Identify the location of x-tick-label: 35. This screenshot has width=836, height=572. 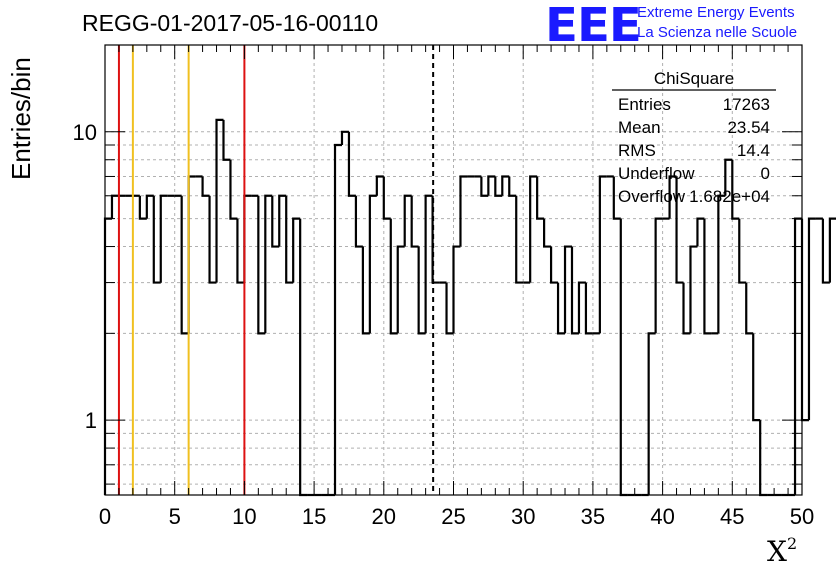
(593, 516).